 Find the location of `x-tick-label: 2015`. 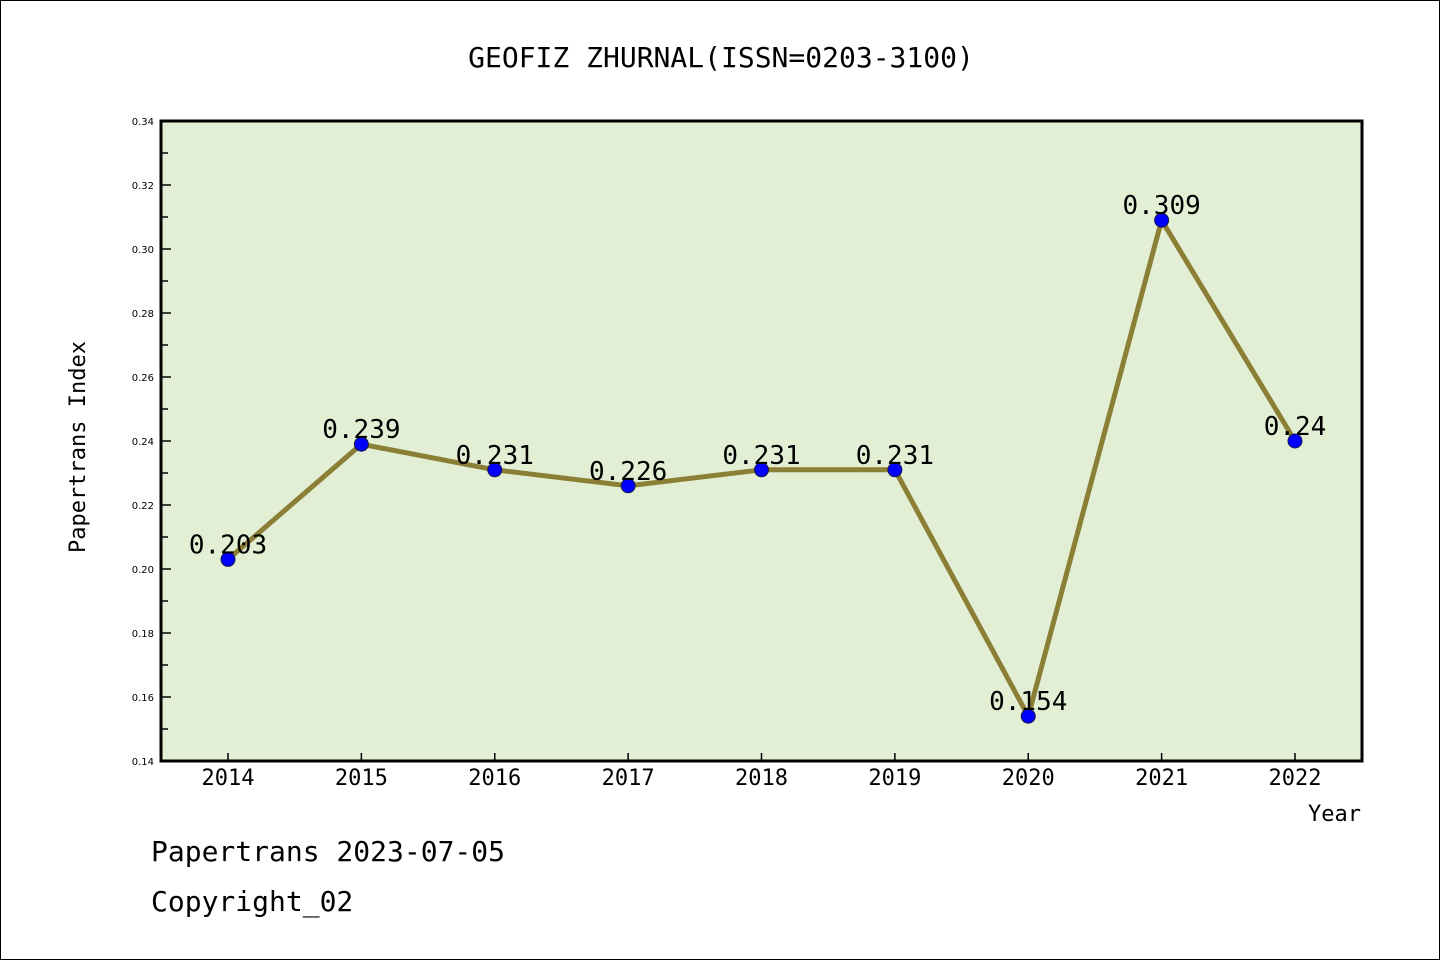

x-tick-label: 2015 is located at coordinates (361, 778).